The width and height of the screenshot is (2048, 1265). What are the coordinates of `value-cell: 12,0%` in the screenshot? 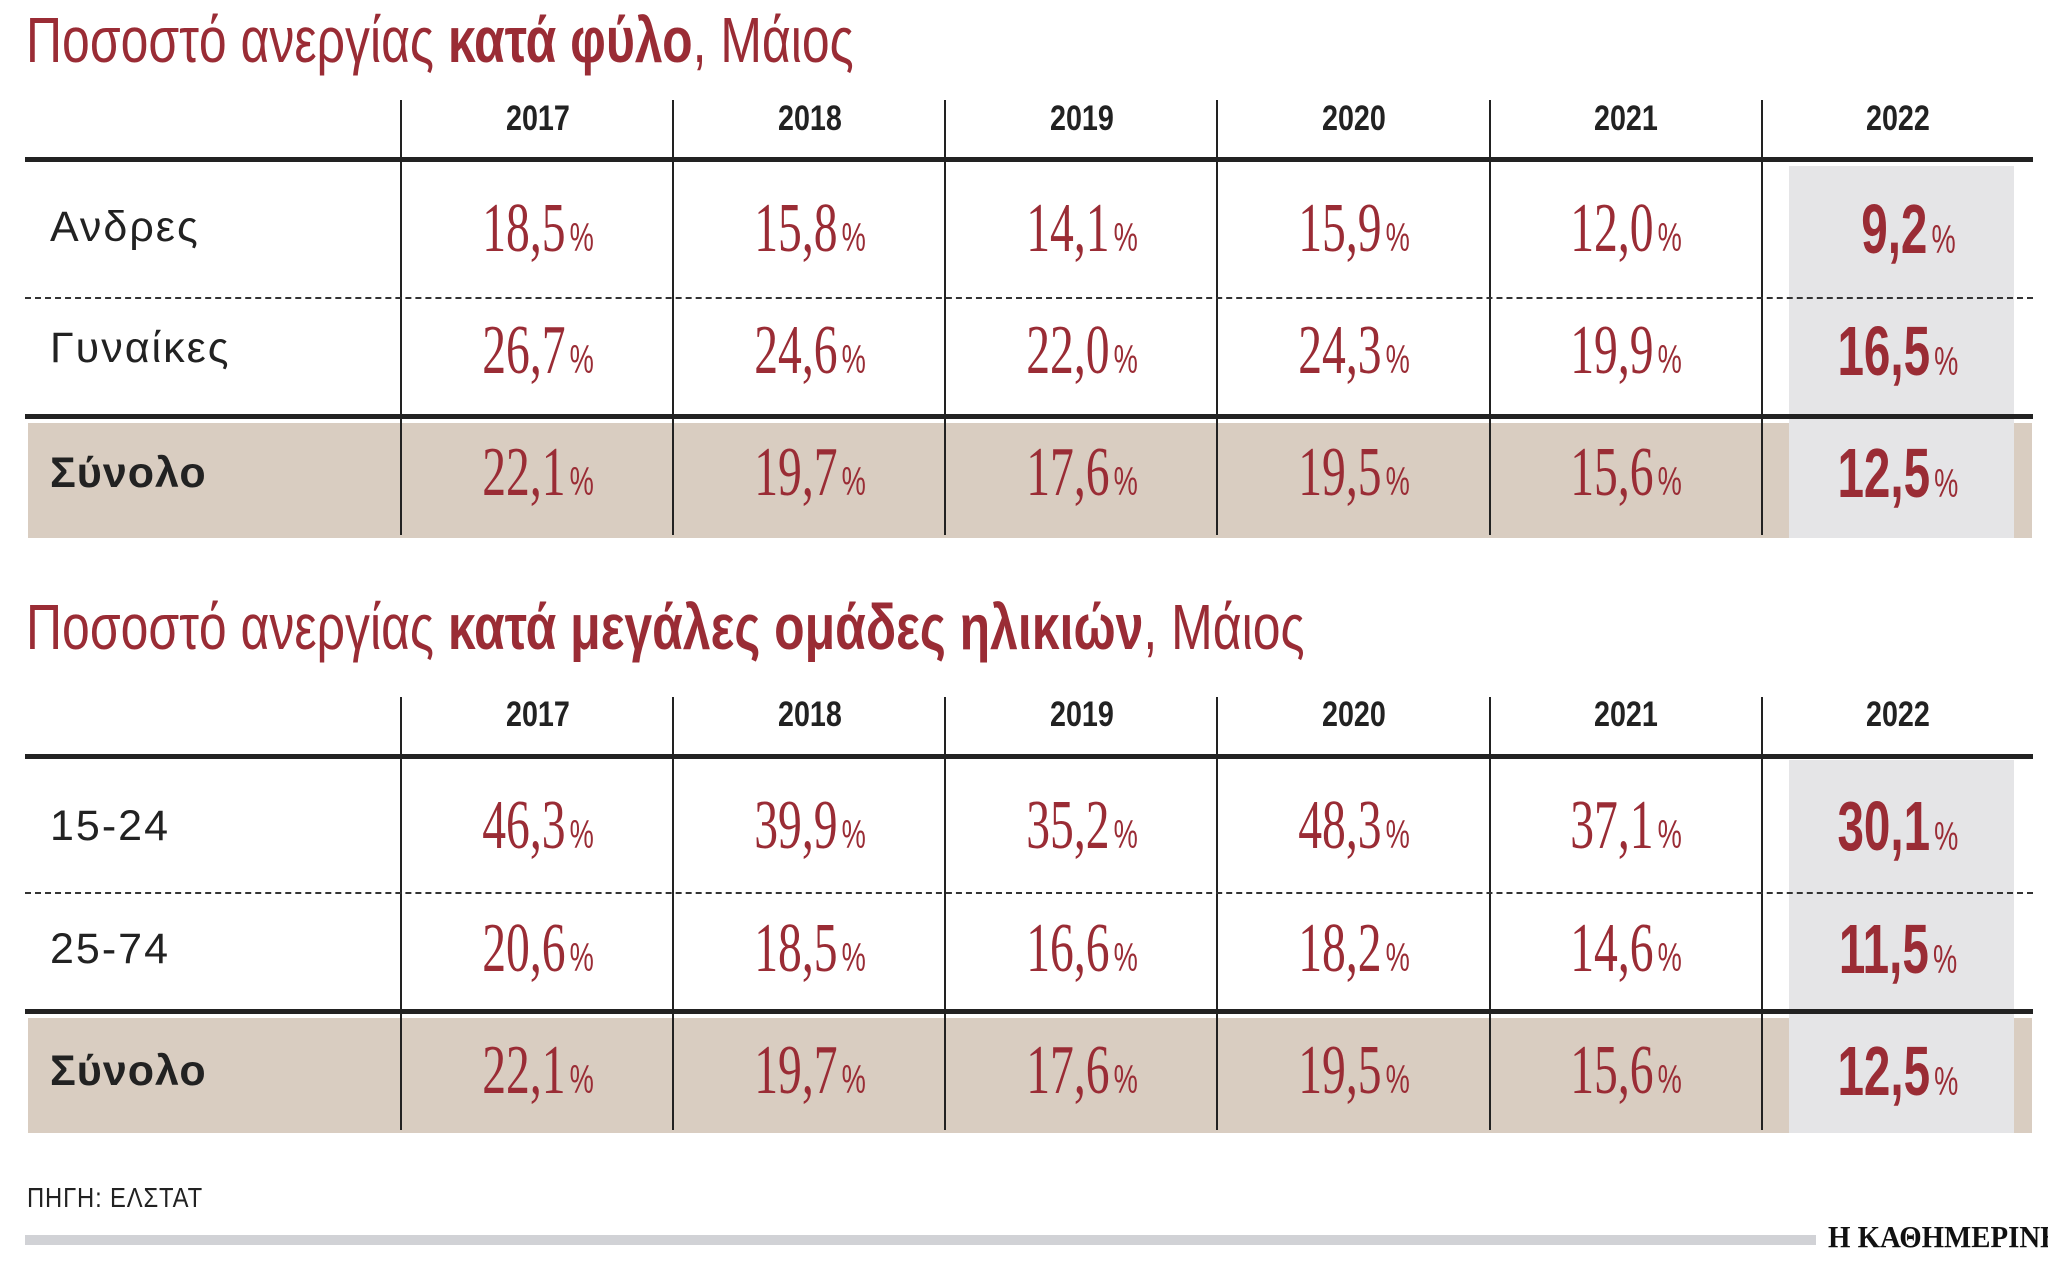 It's located at (1626, 228).